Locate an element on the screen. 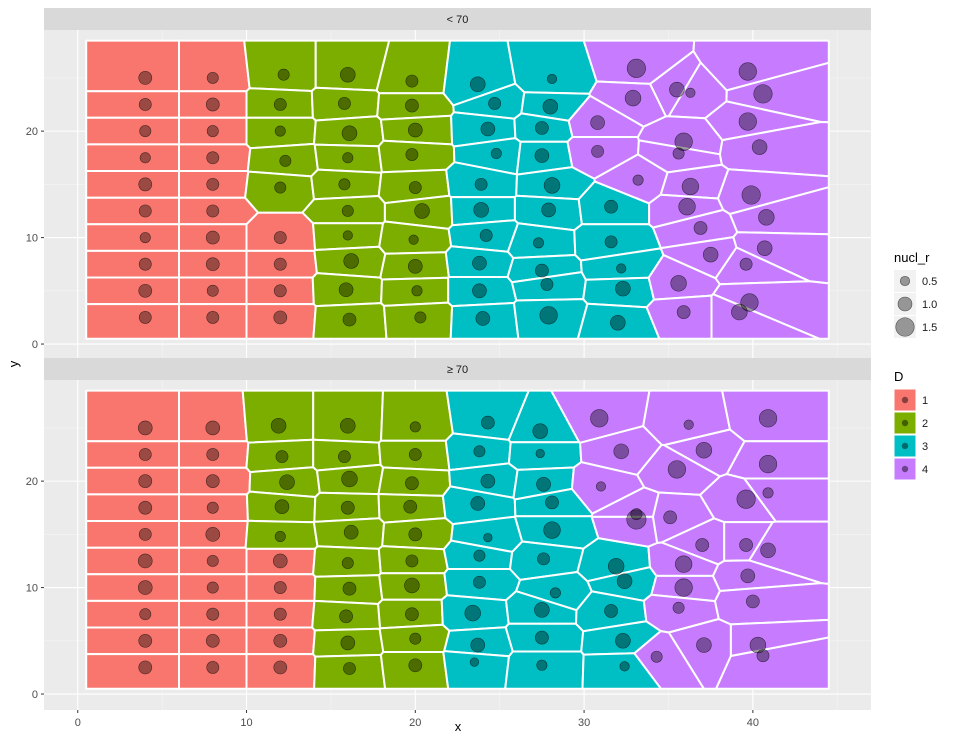 The width and height of the screenshot is (955, 746). fill-legend: D 1 2 3 4 is located at coordinates (910, 425).